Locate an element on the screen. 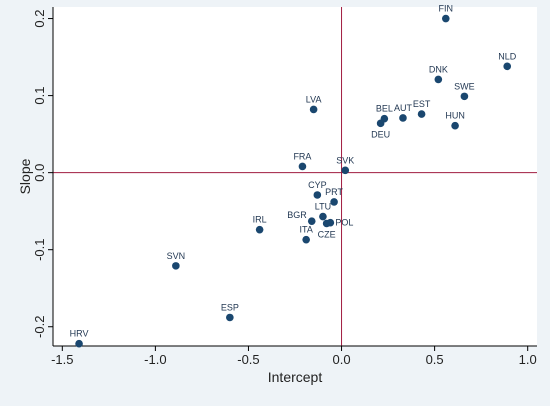  x-tick-label: 1.0 is located at coordinates (528, 359).